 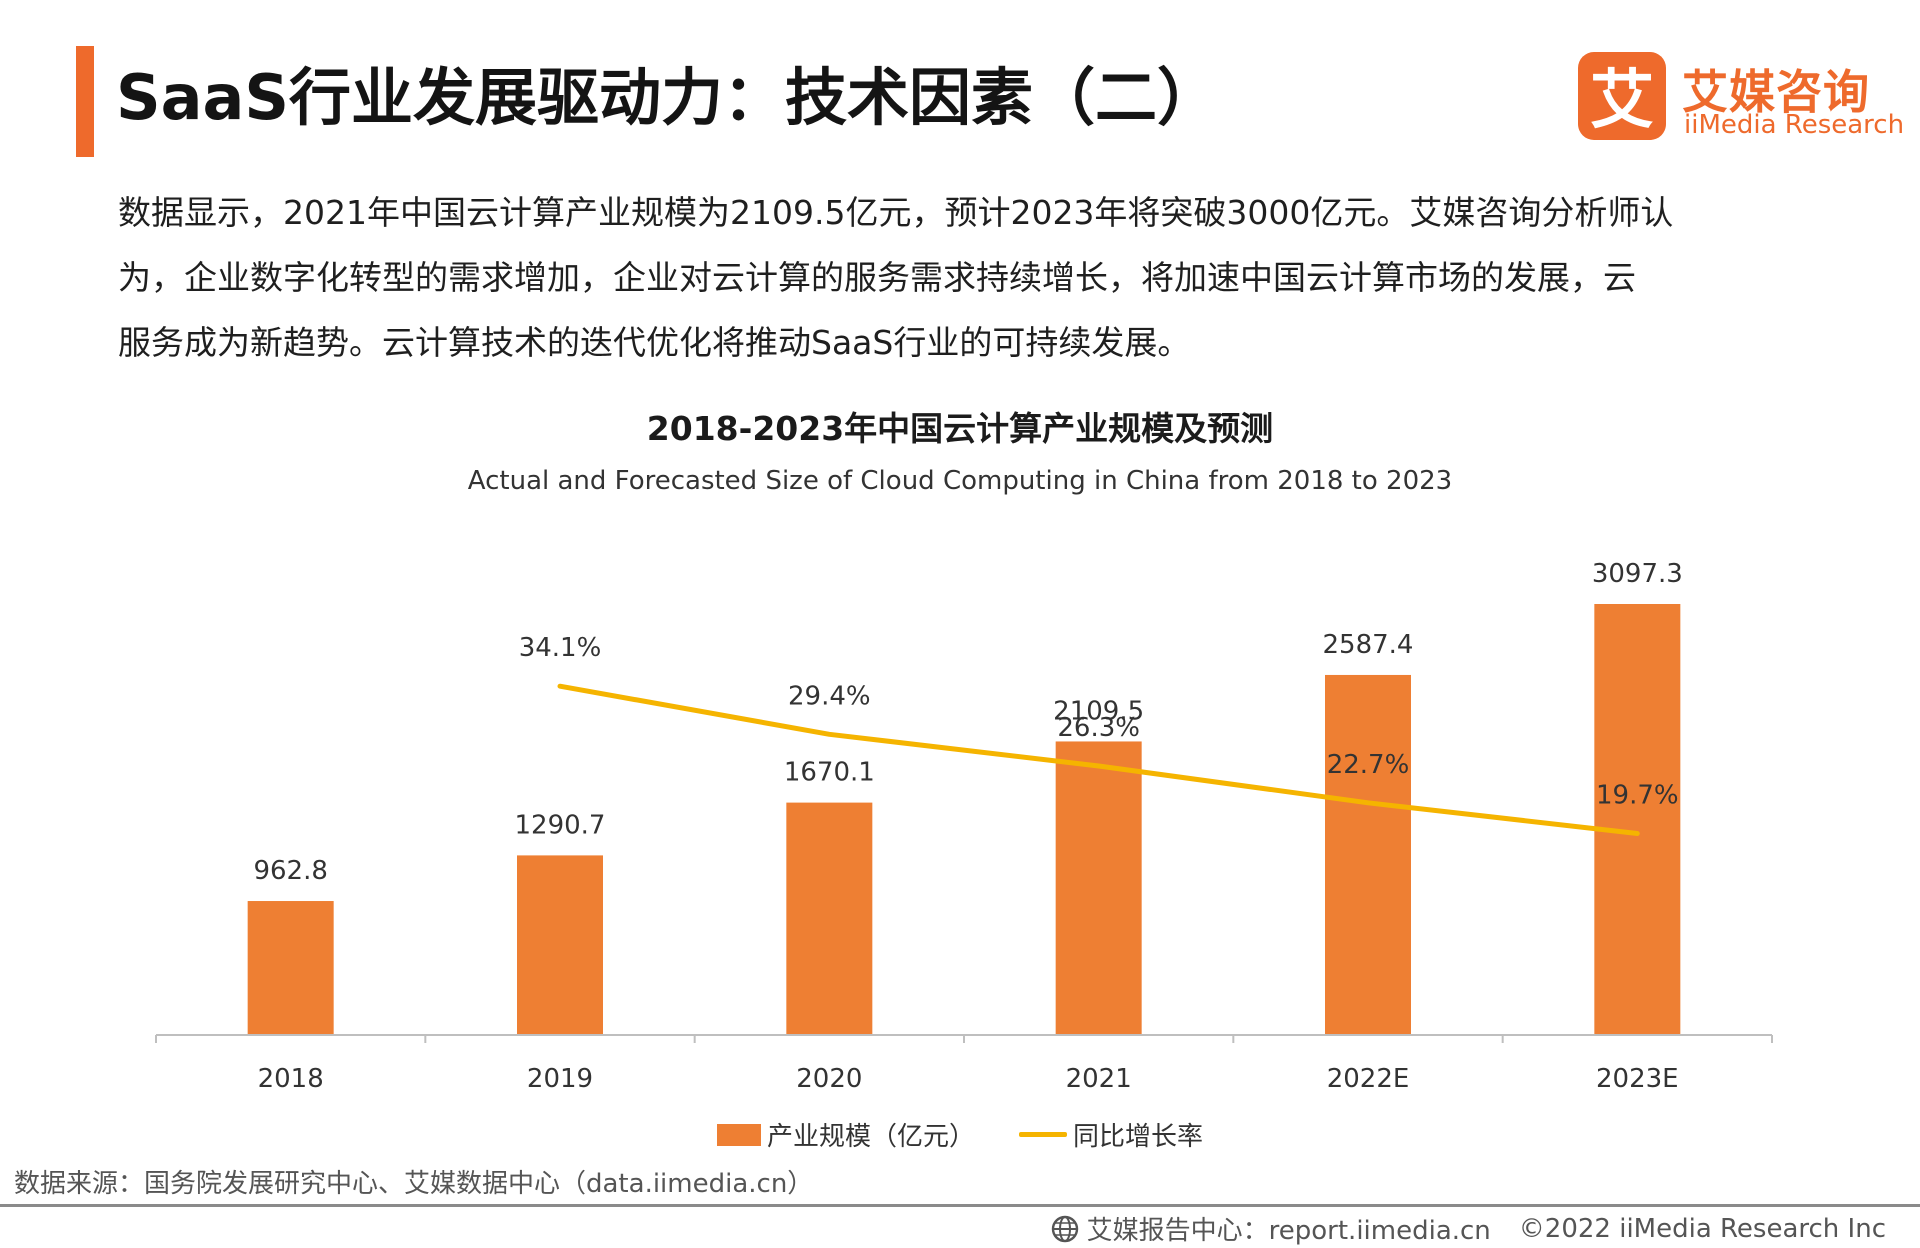 I want to click on legend-bar-swatch, so click(x=738, y=1134).